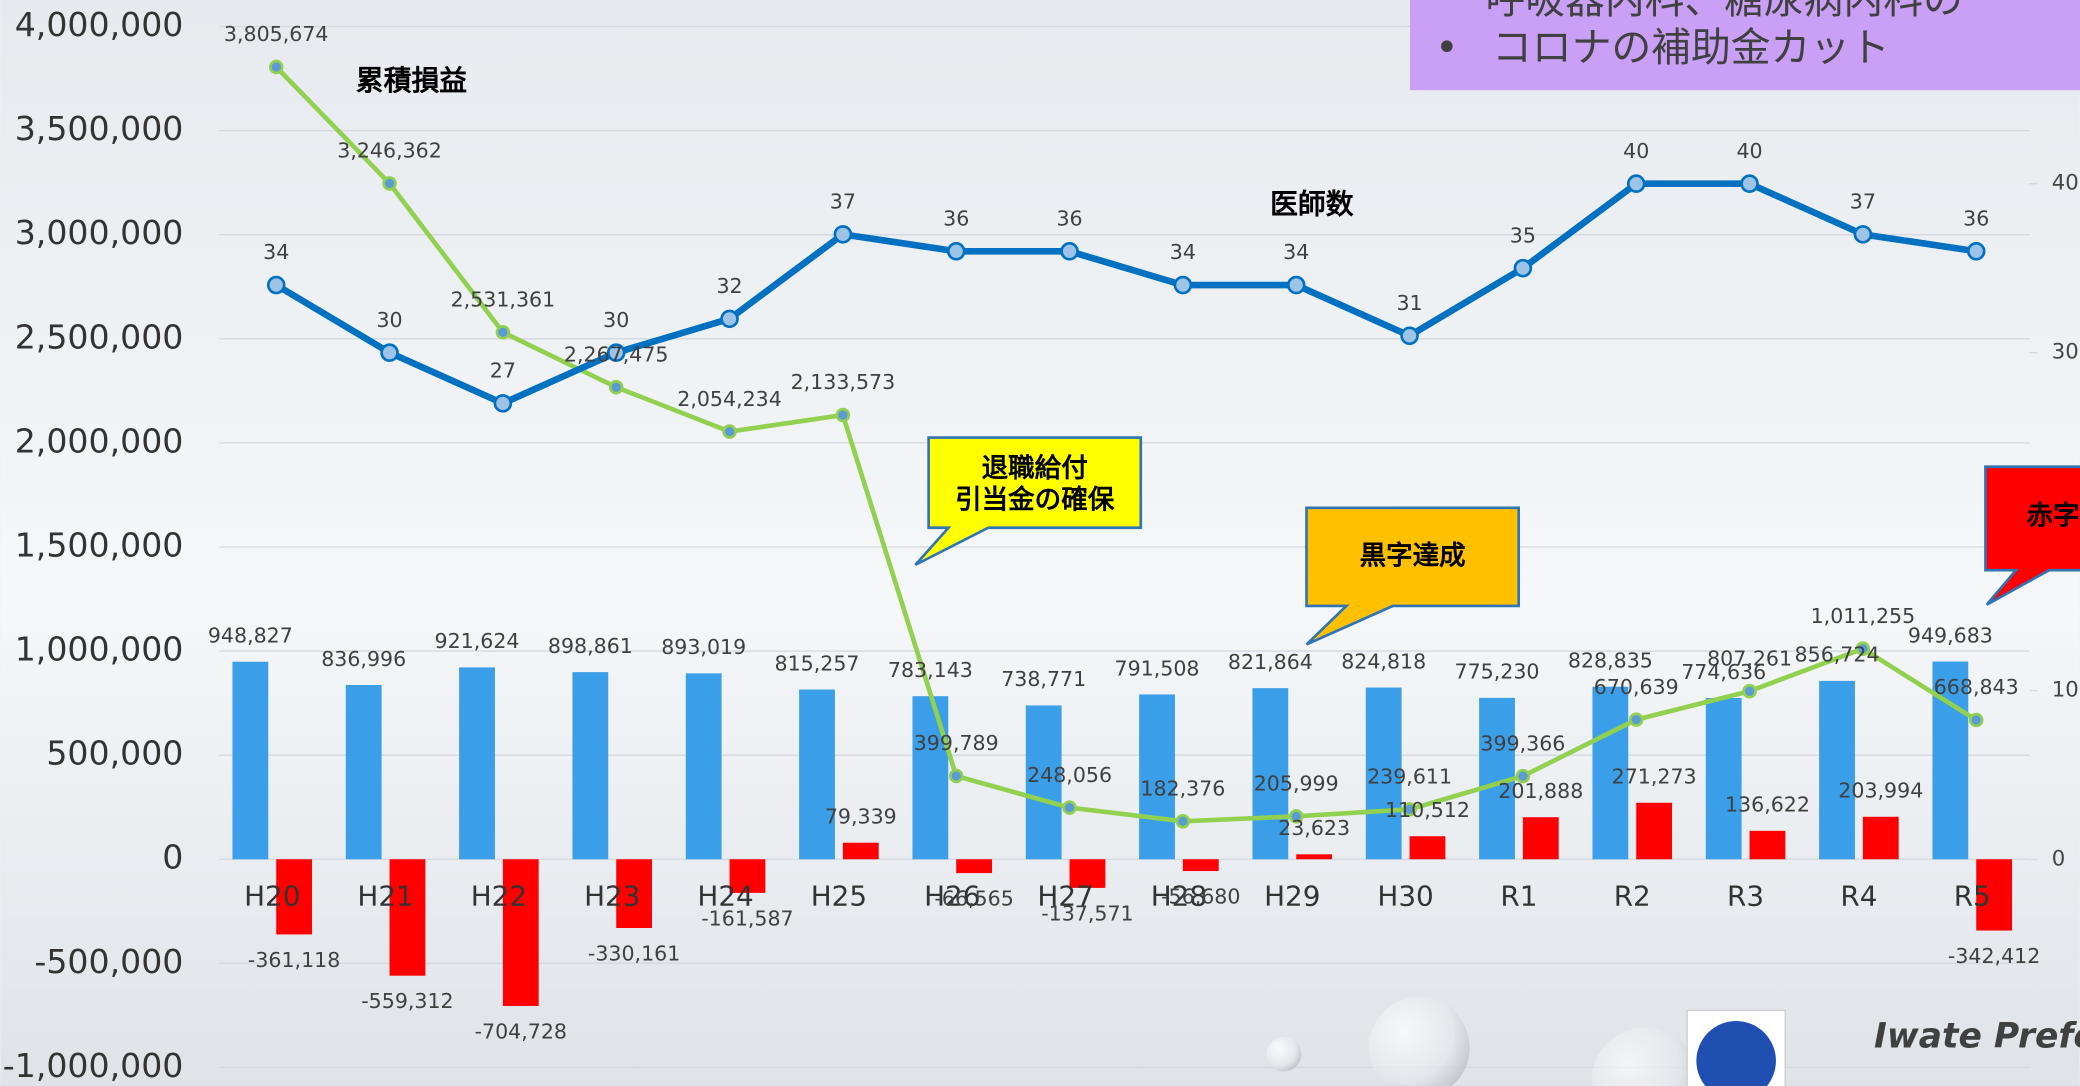 The image size is (2080, 1086). Describe the element at coordinates (276, 34) in the screenshot. I see `data-label: 3,805,674` at that location.